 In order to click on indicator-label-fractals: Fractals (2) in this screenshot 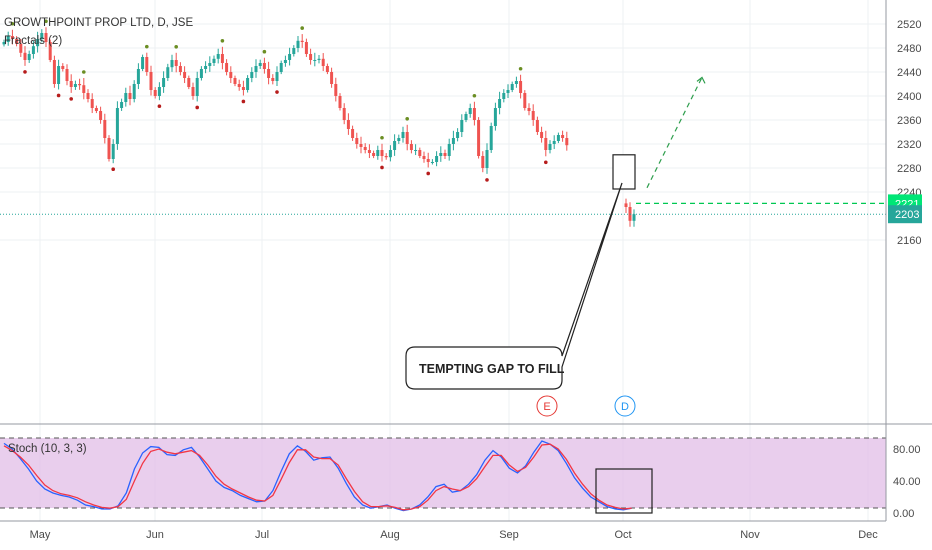, I will do `click(33, 41)`.